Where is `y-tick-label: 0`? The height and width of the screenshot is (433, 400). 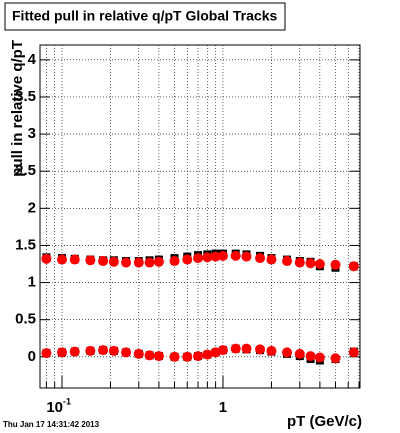 y-tick-label: 0 is located at coordinates (32, 356).